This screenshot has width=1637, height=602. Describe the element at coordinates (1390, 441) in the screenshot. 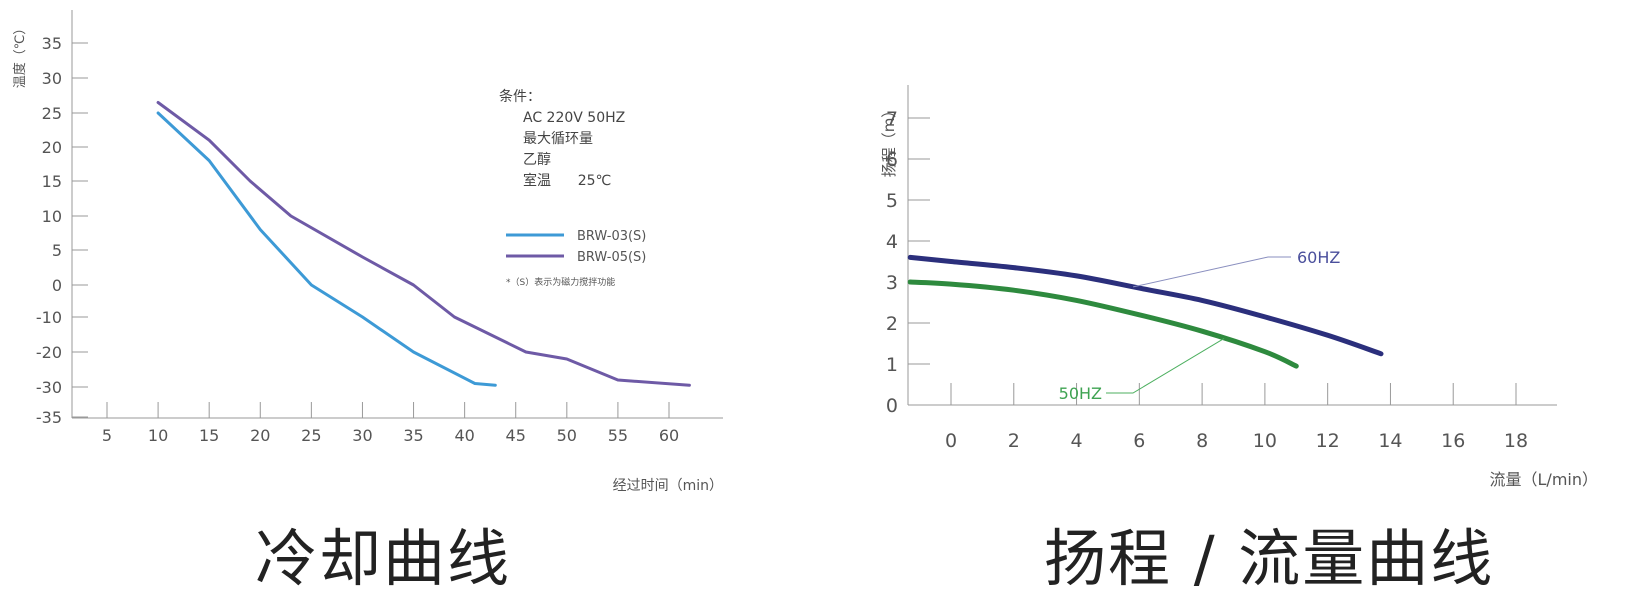

I see `flow-x-tick-label: 14` at that location.